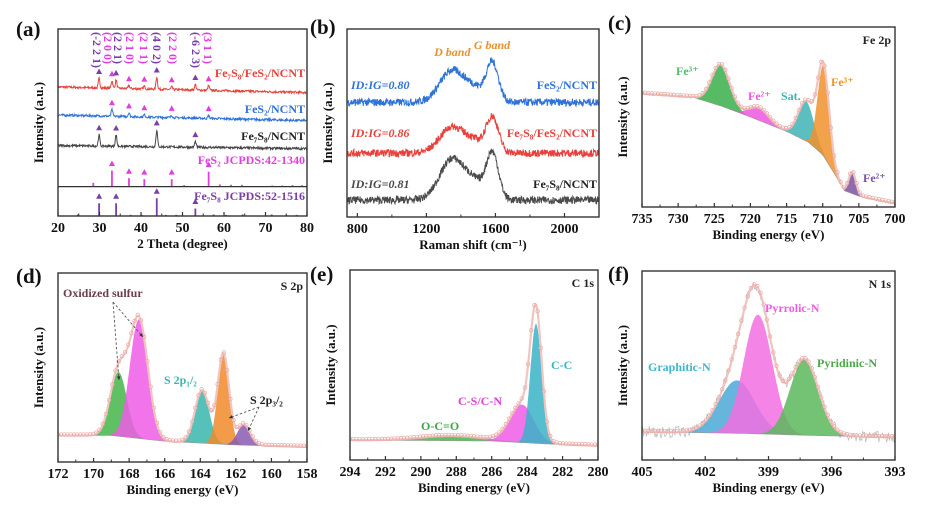  I want to click on x-tick-label: 172, so click(58, 474).